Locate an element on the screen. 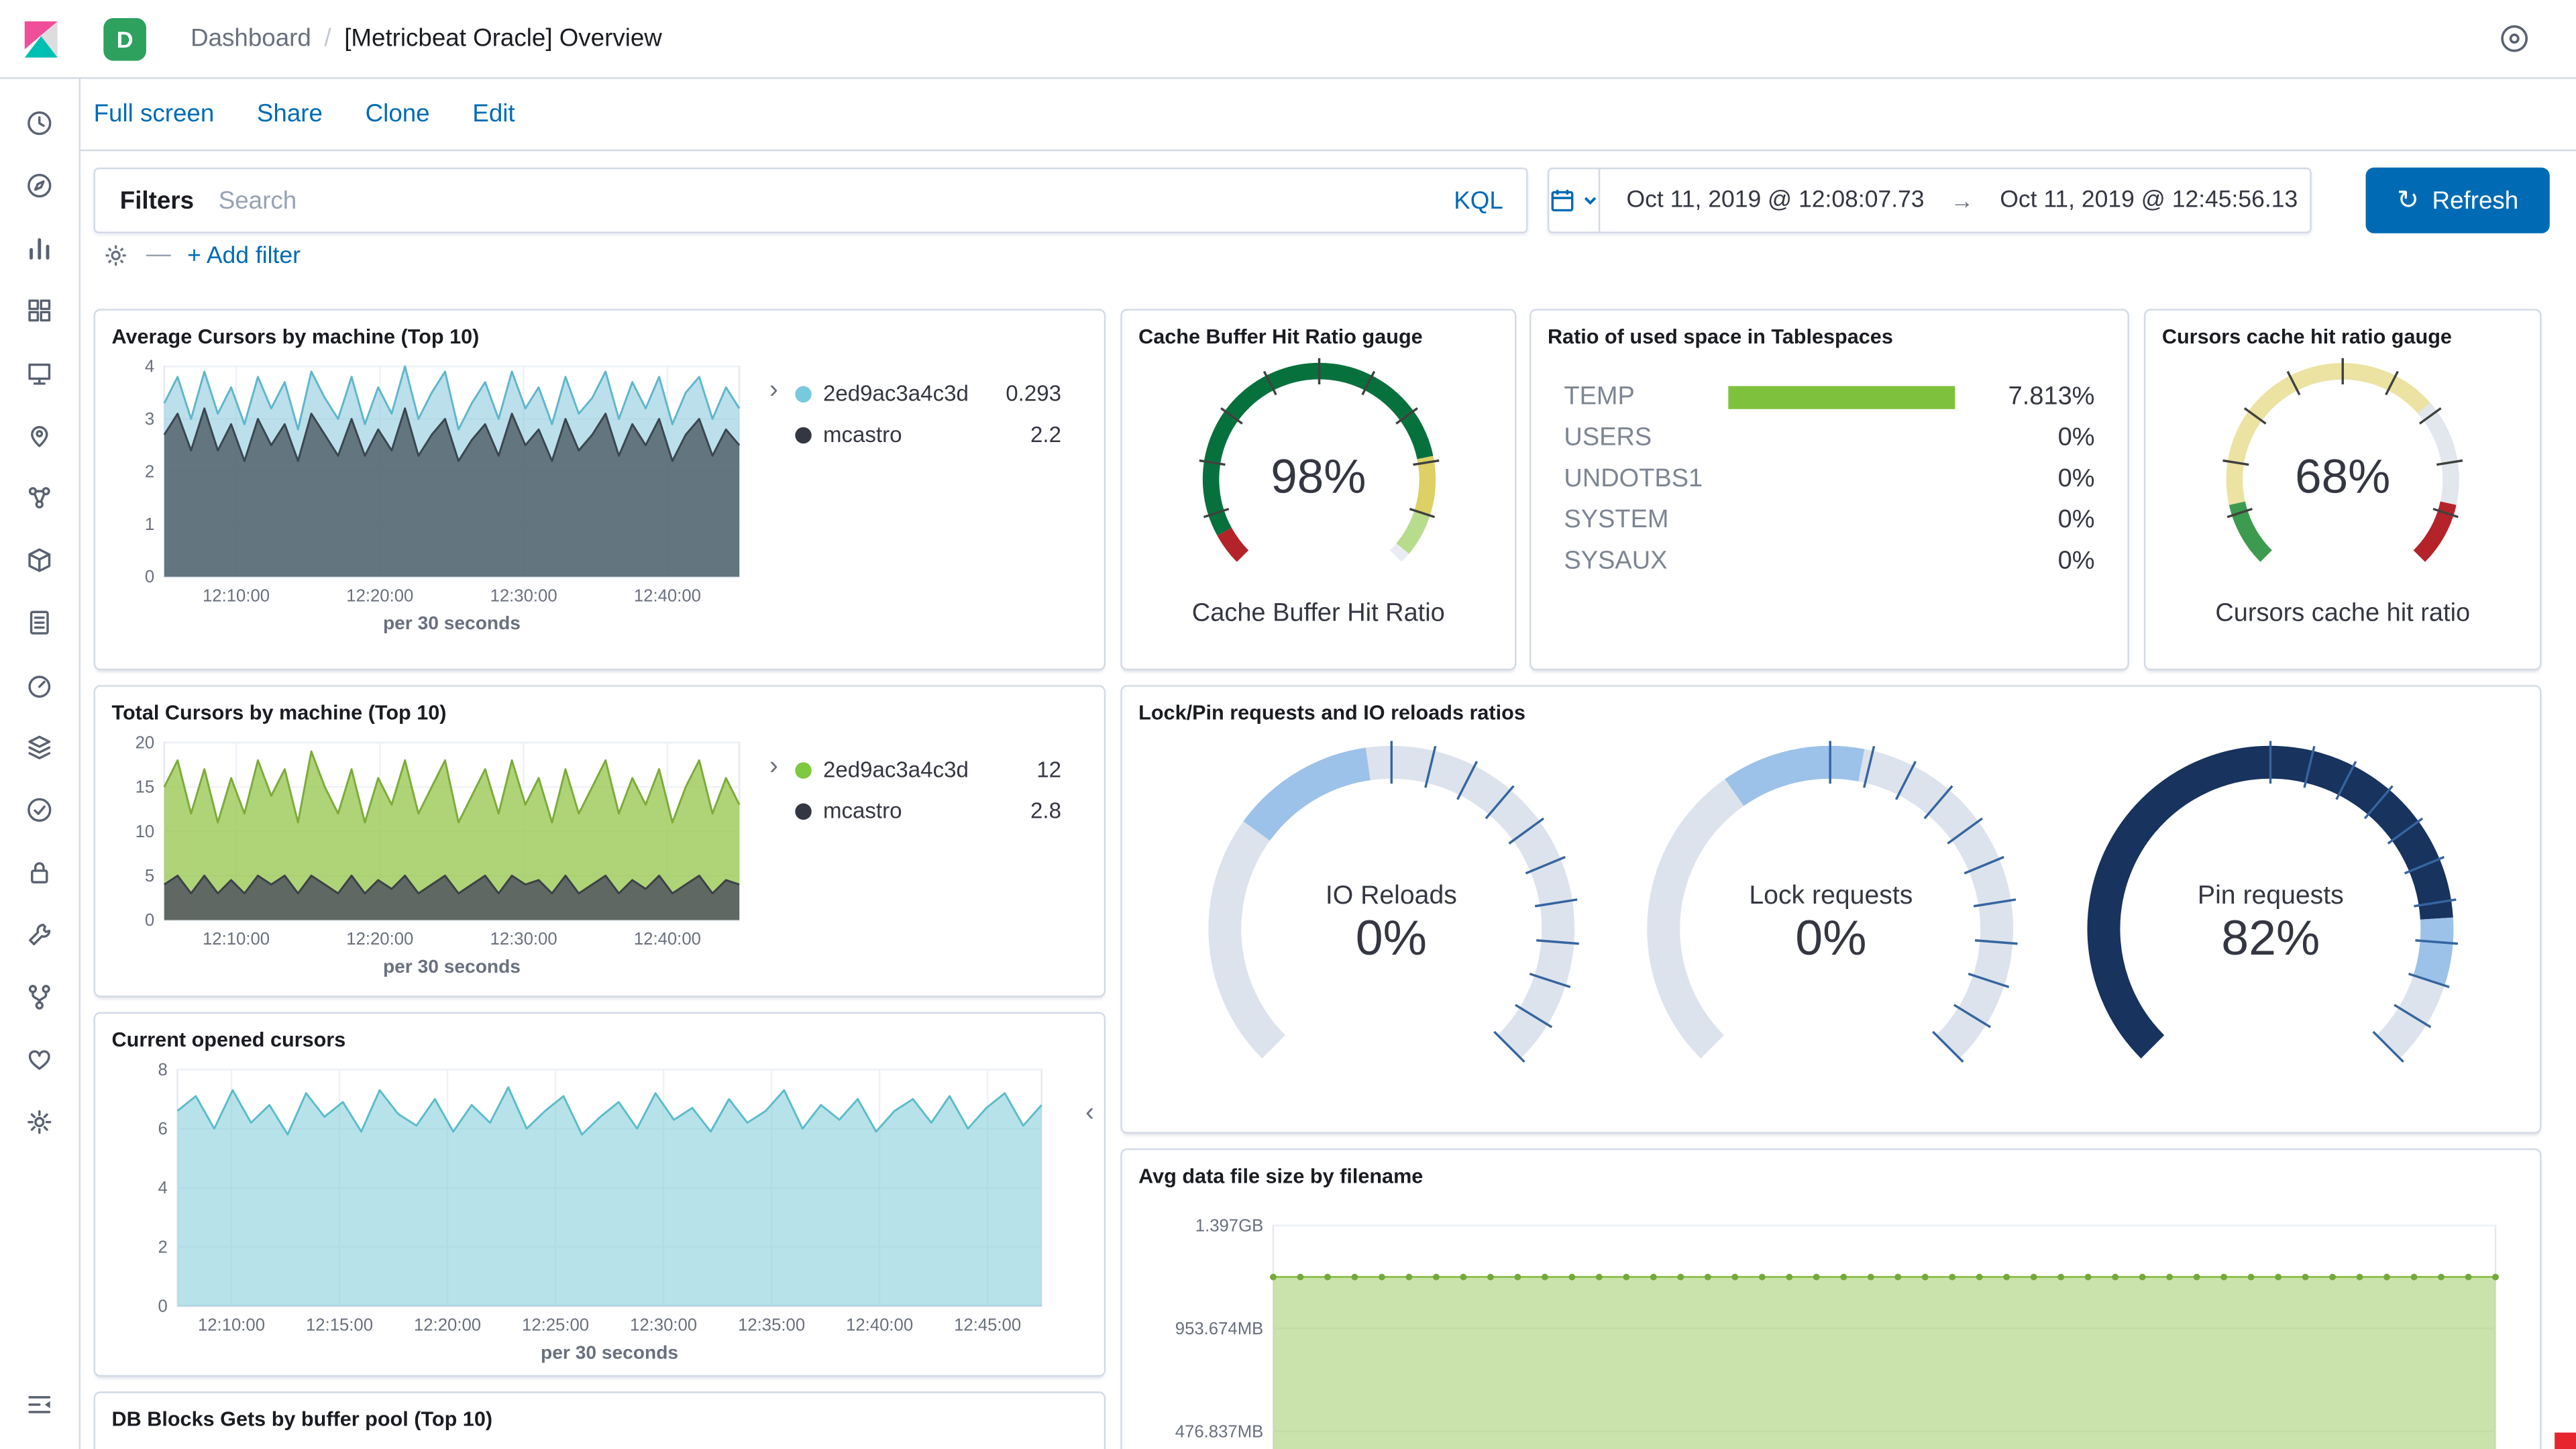  collapse-menu-icon is located at coordinates (39, 1404).